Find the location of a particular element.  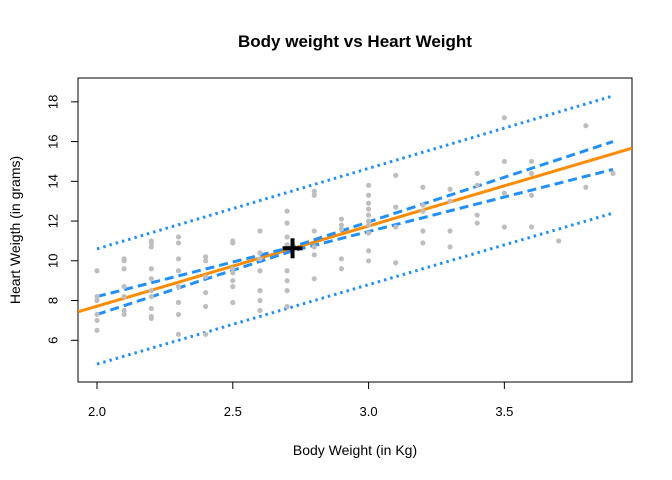

y-tick-label: 16 is located at coordinates (52, 141).